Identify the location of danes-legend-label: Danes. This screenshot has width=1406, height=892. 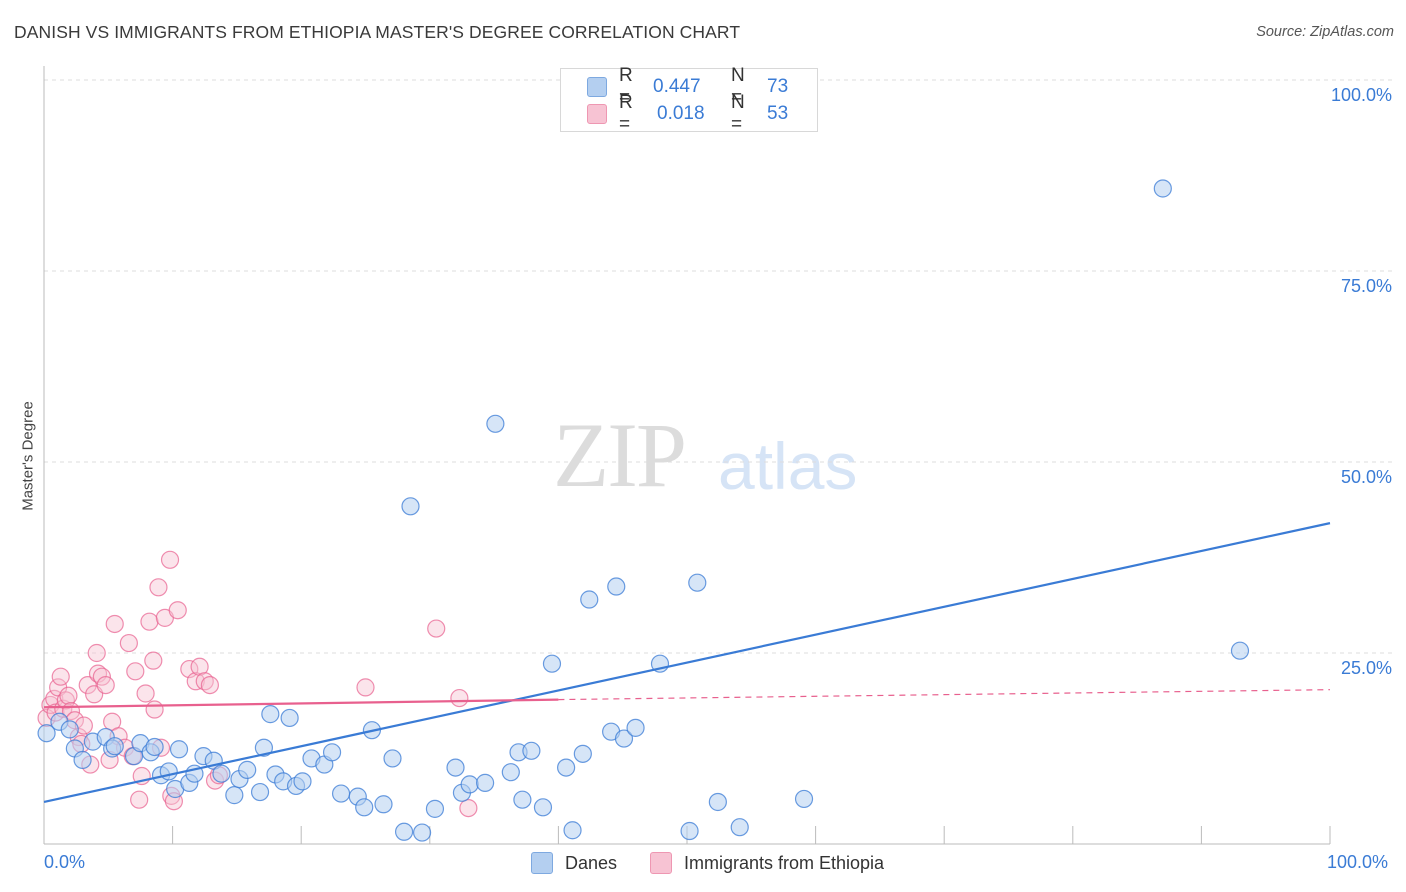
(591, 862).